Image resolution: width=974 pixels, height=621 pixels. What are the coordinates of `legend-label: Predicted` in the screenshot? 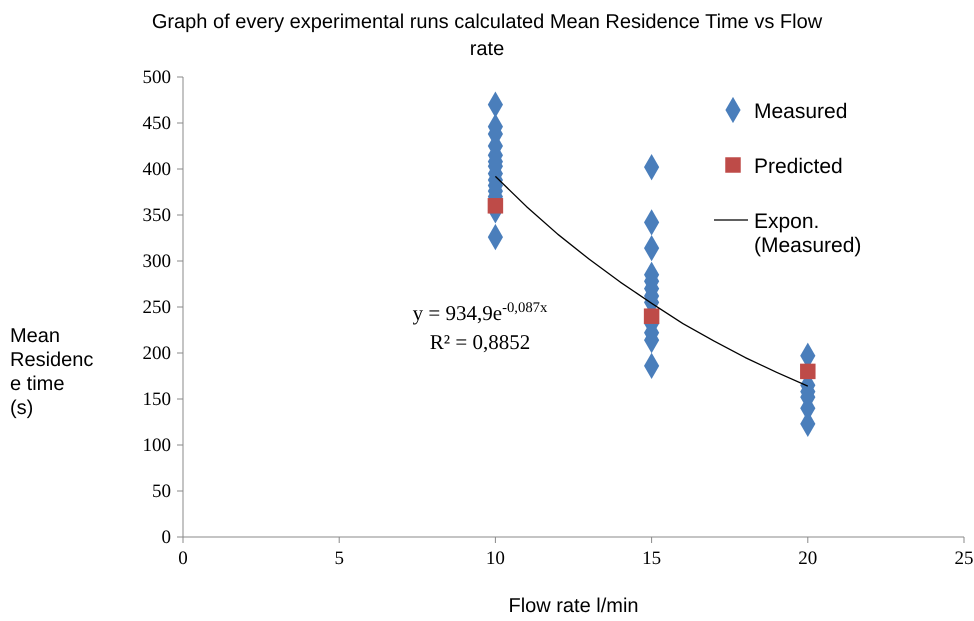 It's located at (798, 166).